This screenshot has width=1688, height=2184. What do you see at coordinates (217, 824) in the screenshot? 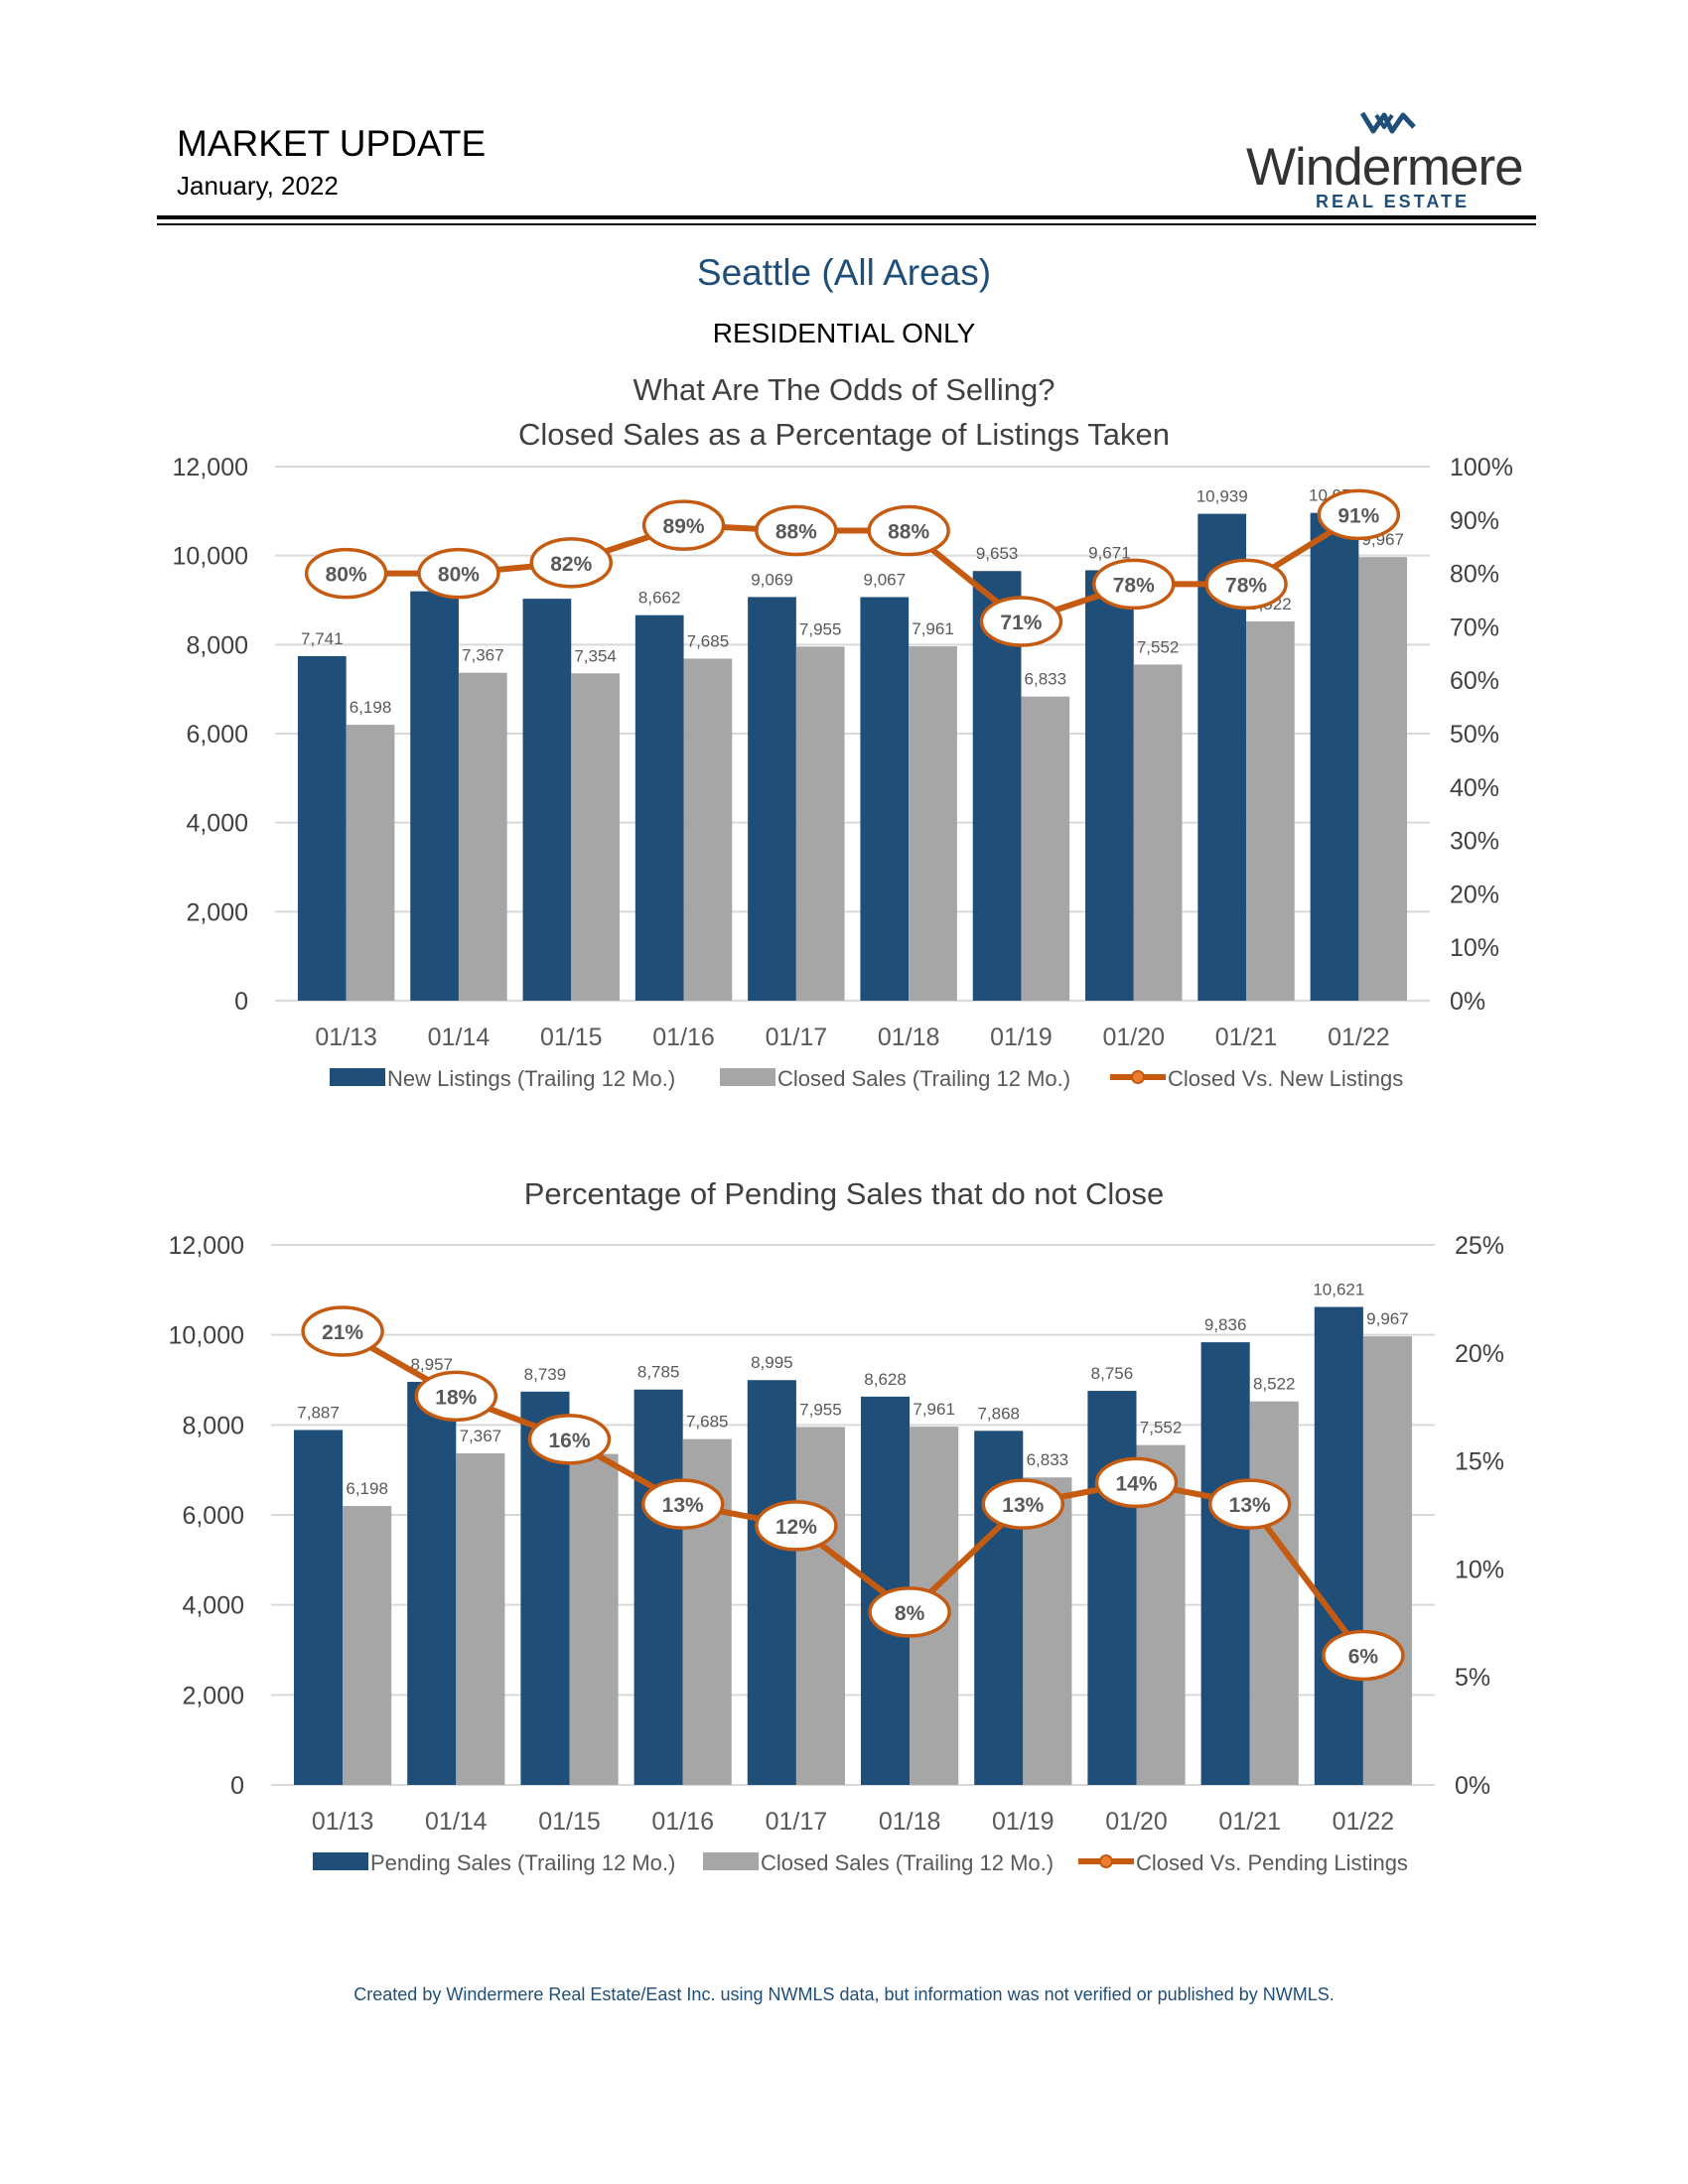
I see `chart1-left-tick-label: 4,000` at bounding box center [217, 824].